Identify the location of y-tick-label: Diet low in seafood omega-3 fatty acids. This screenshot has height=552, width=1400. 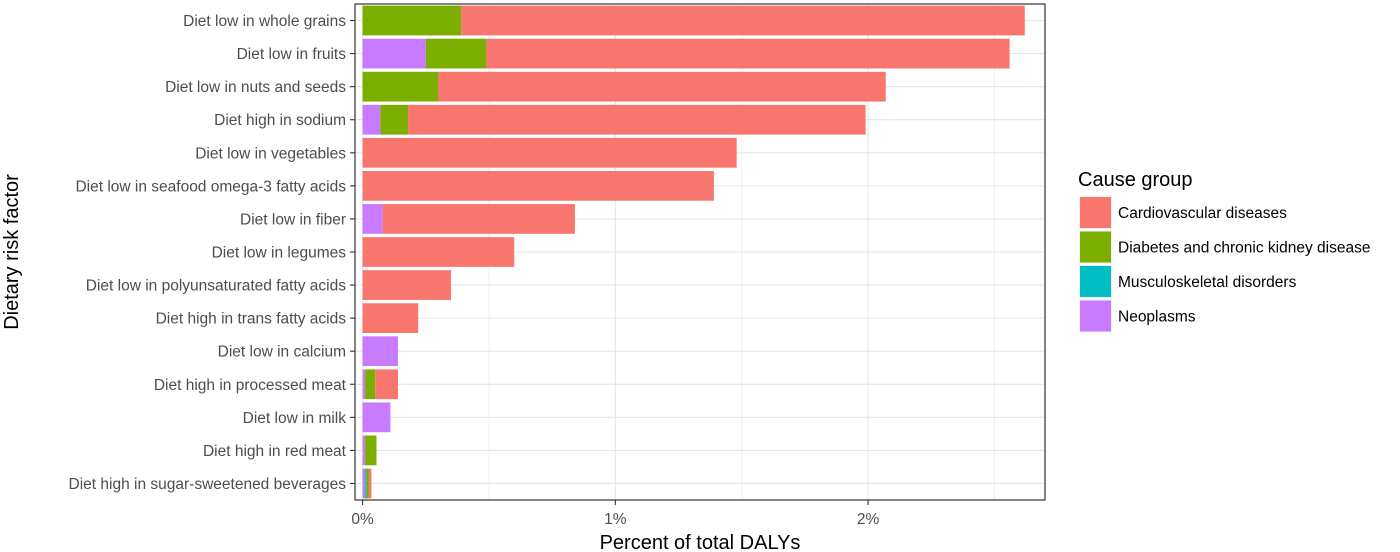
(210, 186).